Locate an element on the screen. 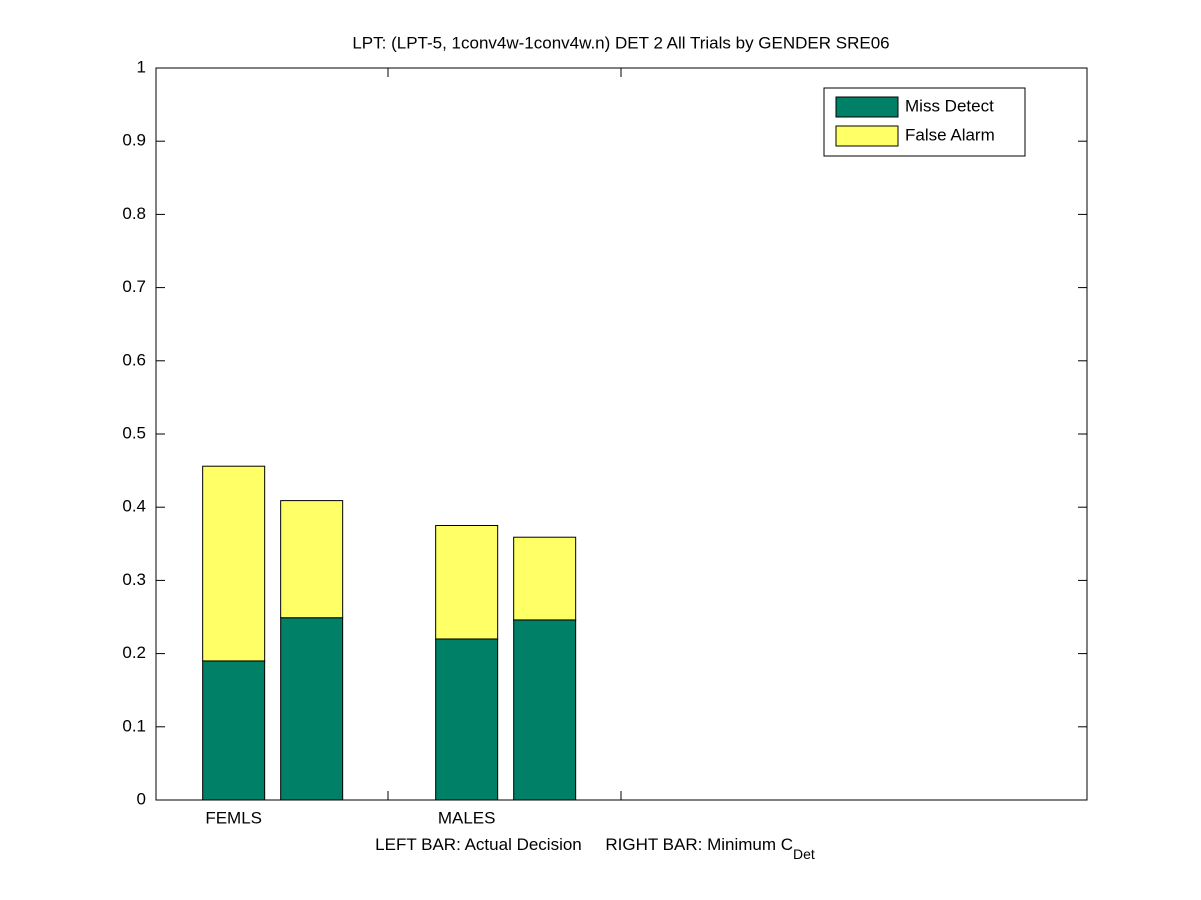 The width and height of the screenshot is (1201, 900). x-tick-label: MALES is located at coordinates (467, 817).